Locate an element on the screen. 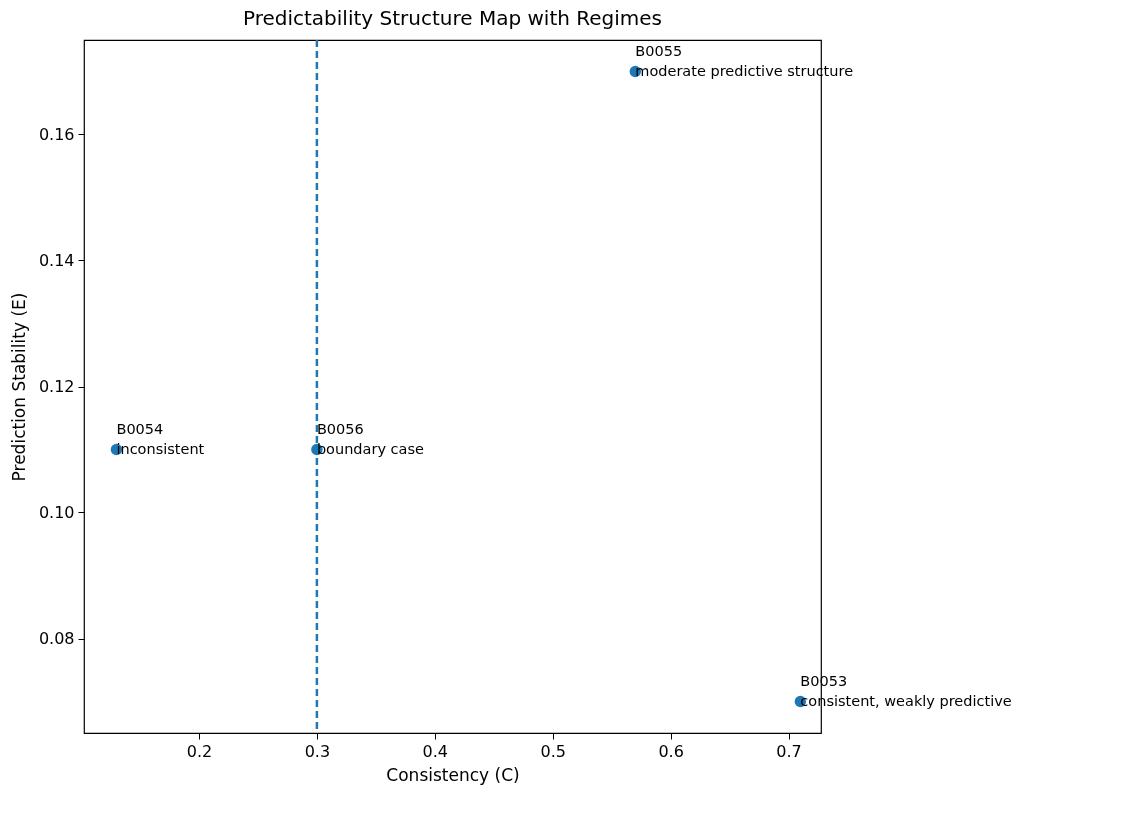 The height and width of the screenshot is (821, 1124). x-tick-label: 0.4 is located at coordinates (435, 751).